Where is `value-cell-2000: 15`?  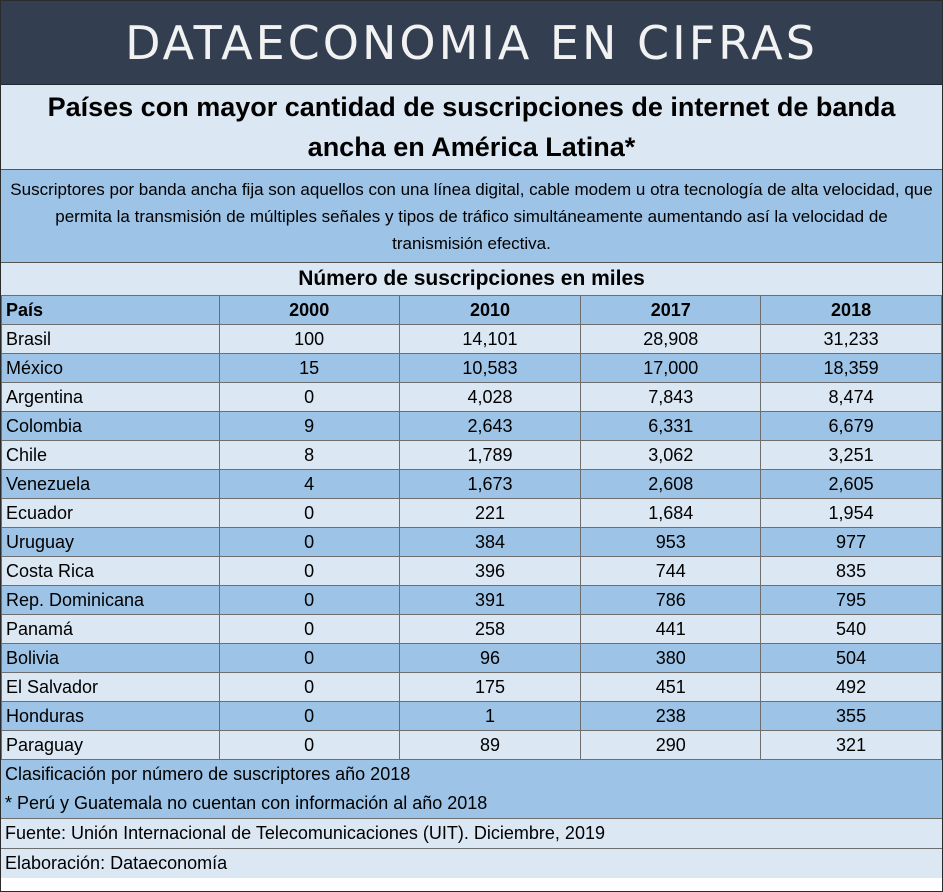 value-cell-2000: 15 is located at coordinates (309, 368).